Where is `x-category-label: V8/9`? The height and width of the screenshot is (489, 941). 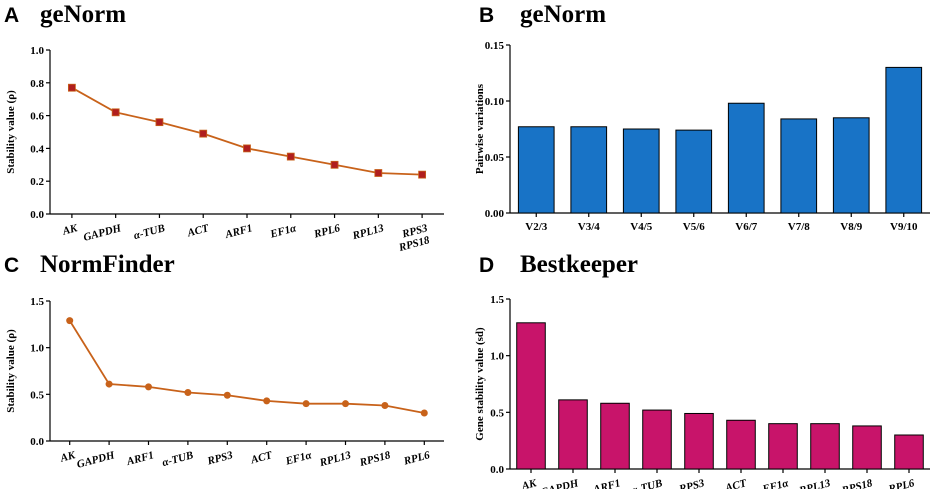 x-category-label: V8/9 is located at coordinates (851, 227).